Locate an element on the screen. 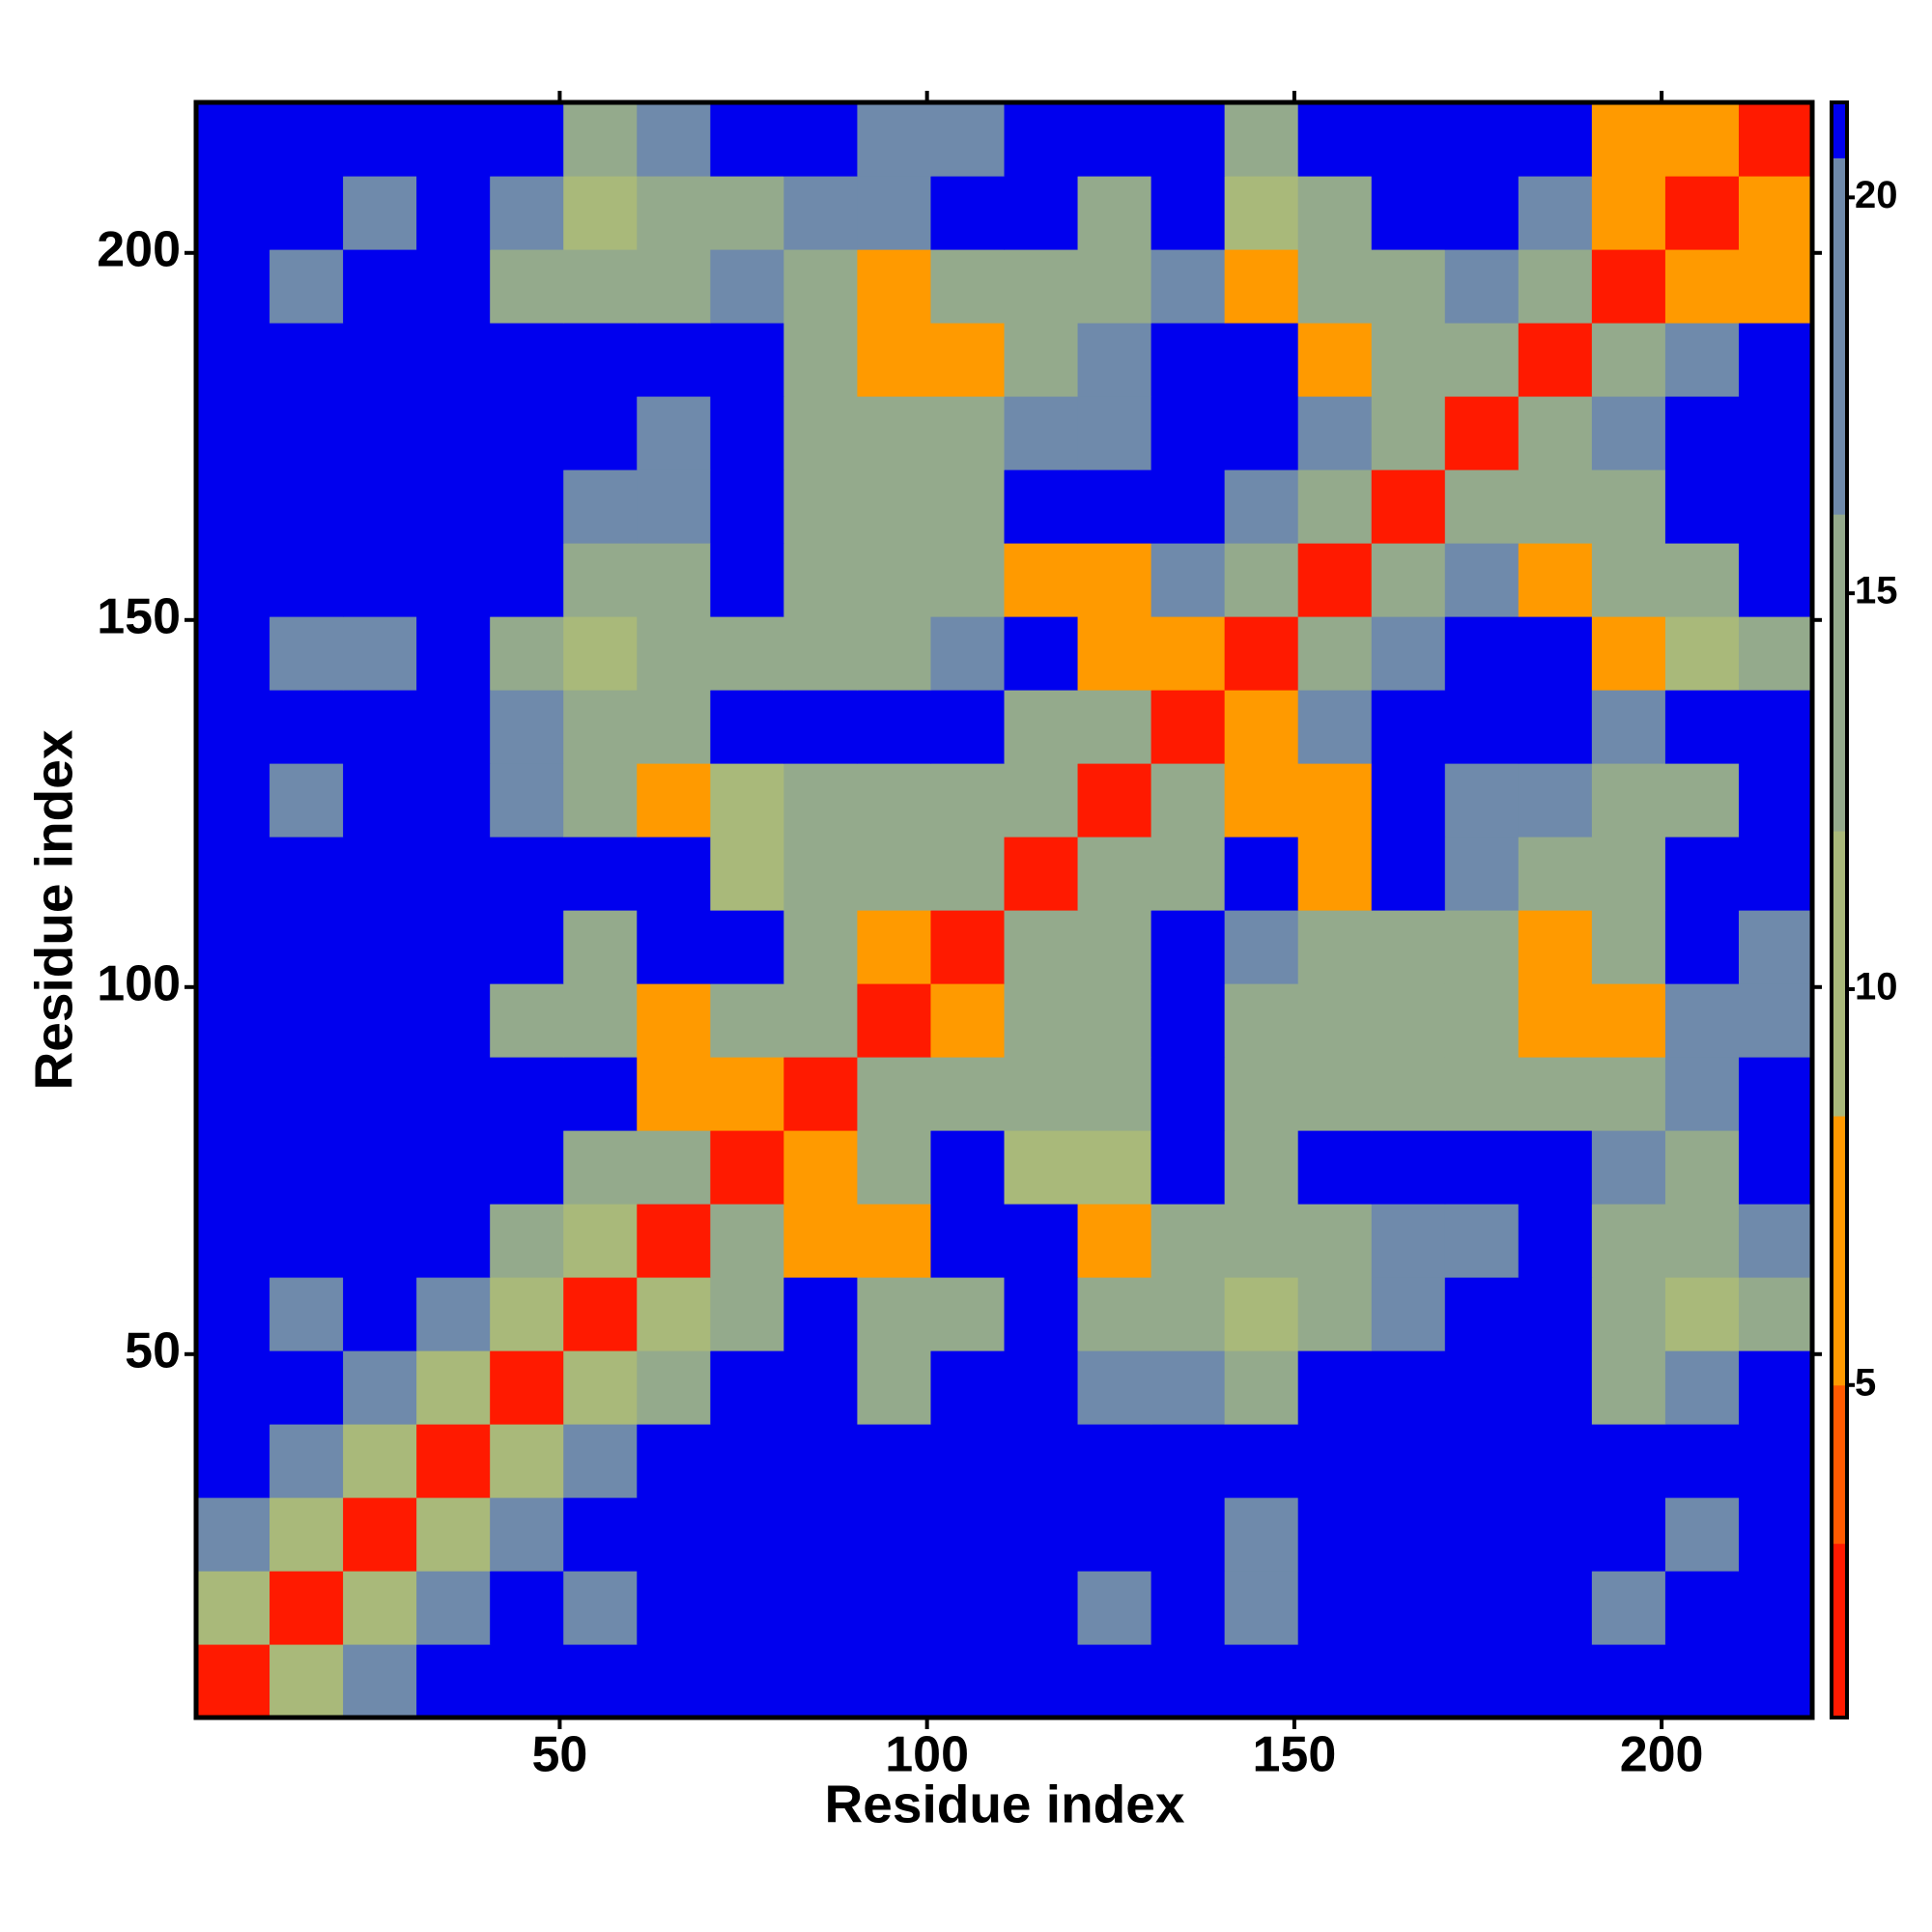  colorbar: 5 10 15 20 is located at coordinates (1864, 909).